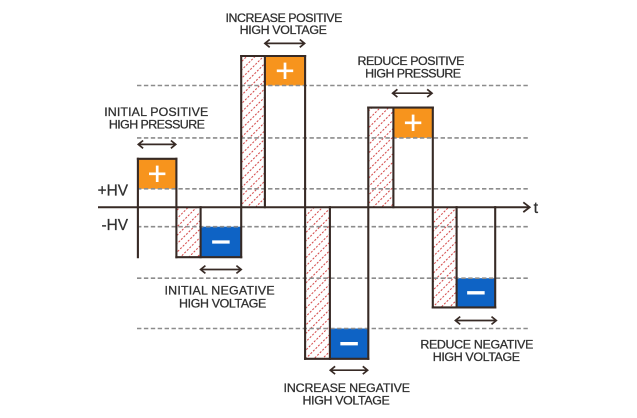  I want to click on svg-text: +HV, so click(113, 191).